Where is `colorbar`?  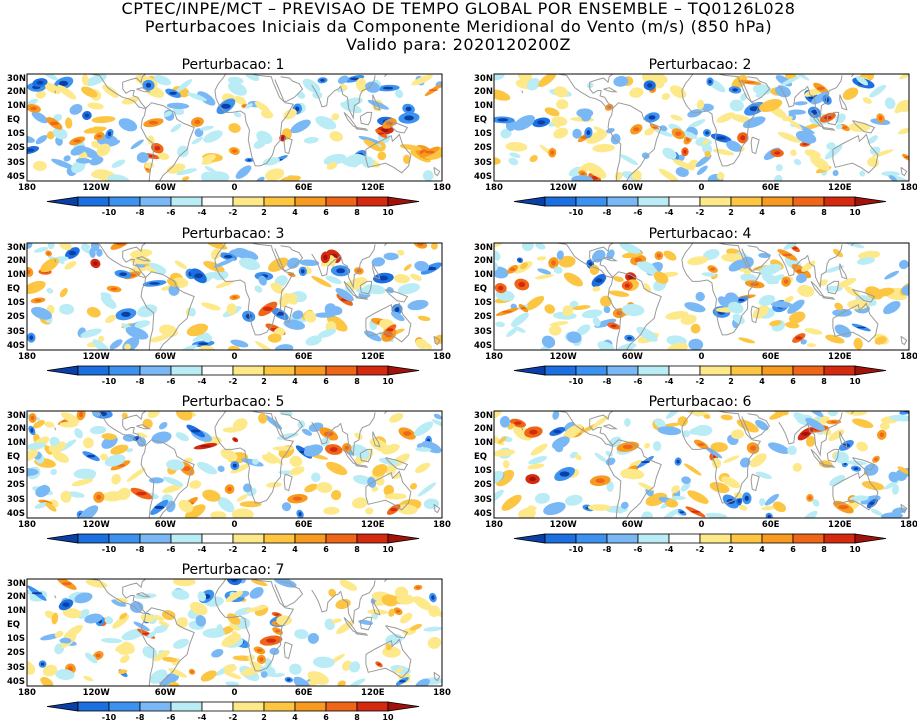 colorbar is located at coordinates (233, 201).